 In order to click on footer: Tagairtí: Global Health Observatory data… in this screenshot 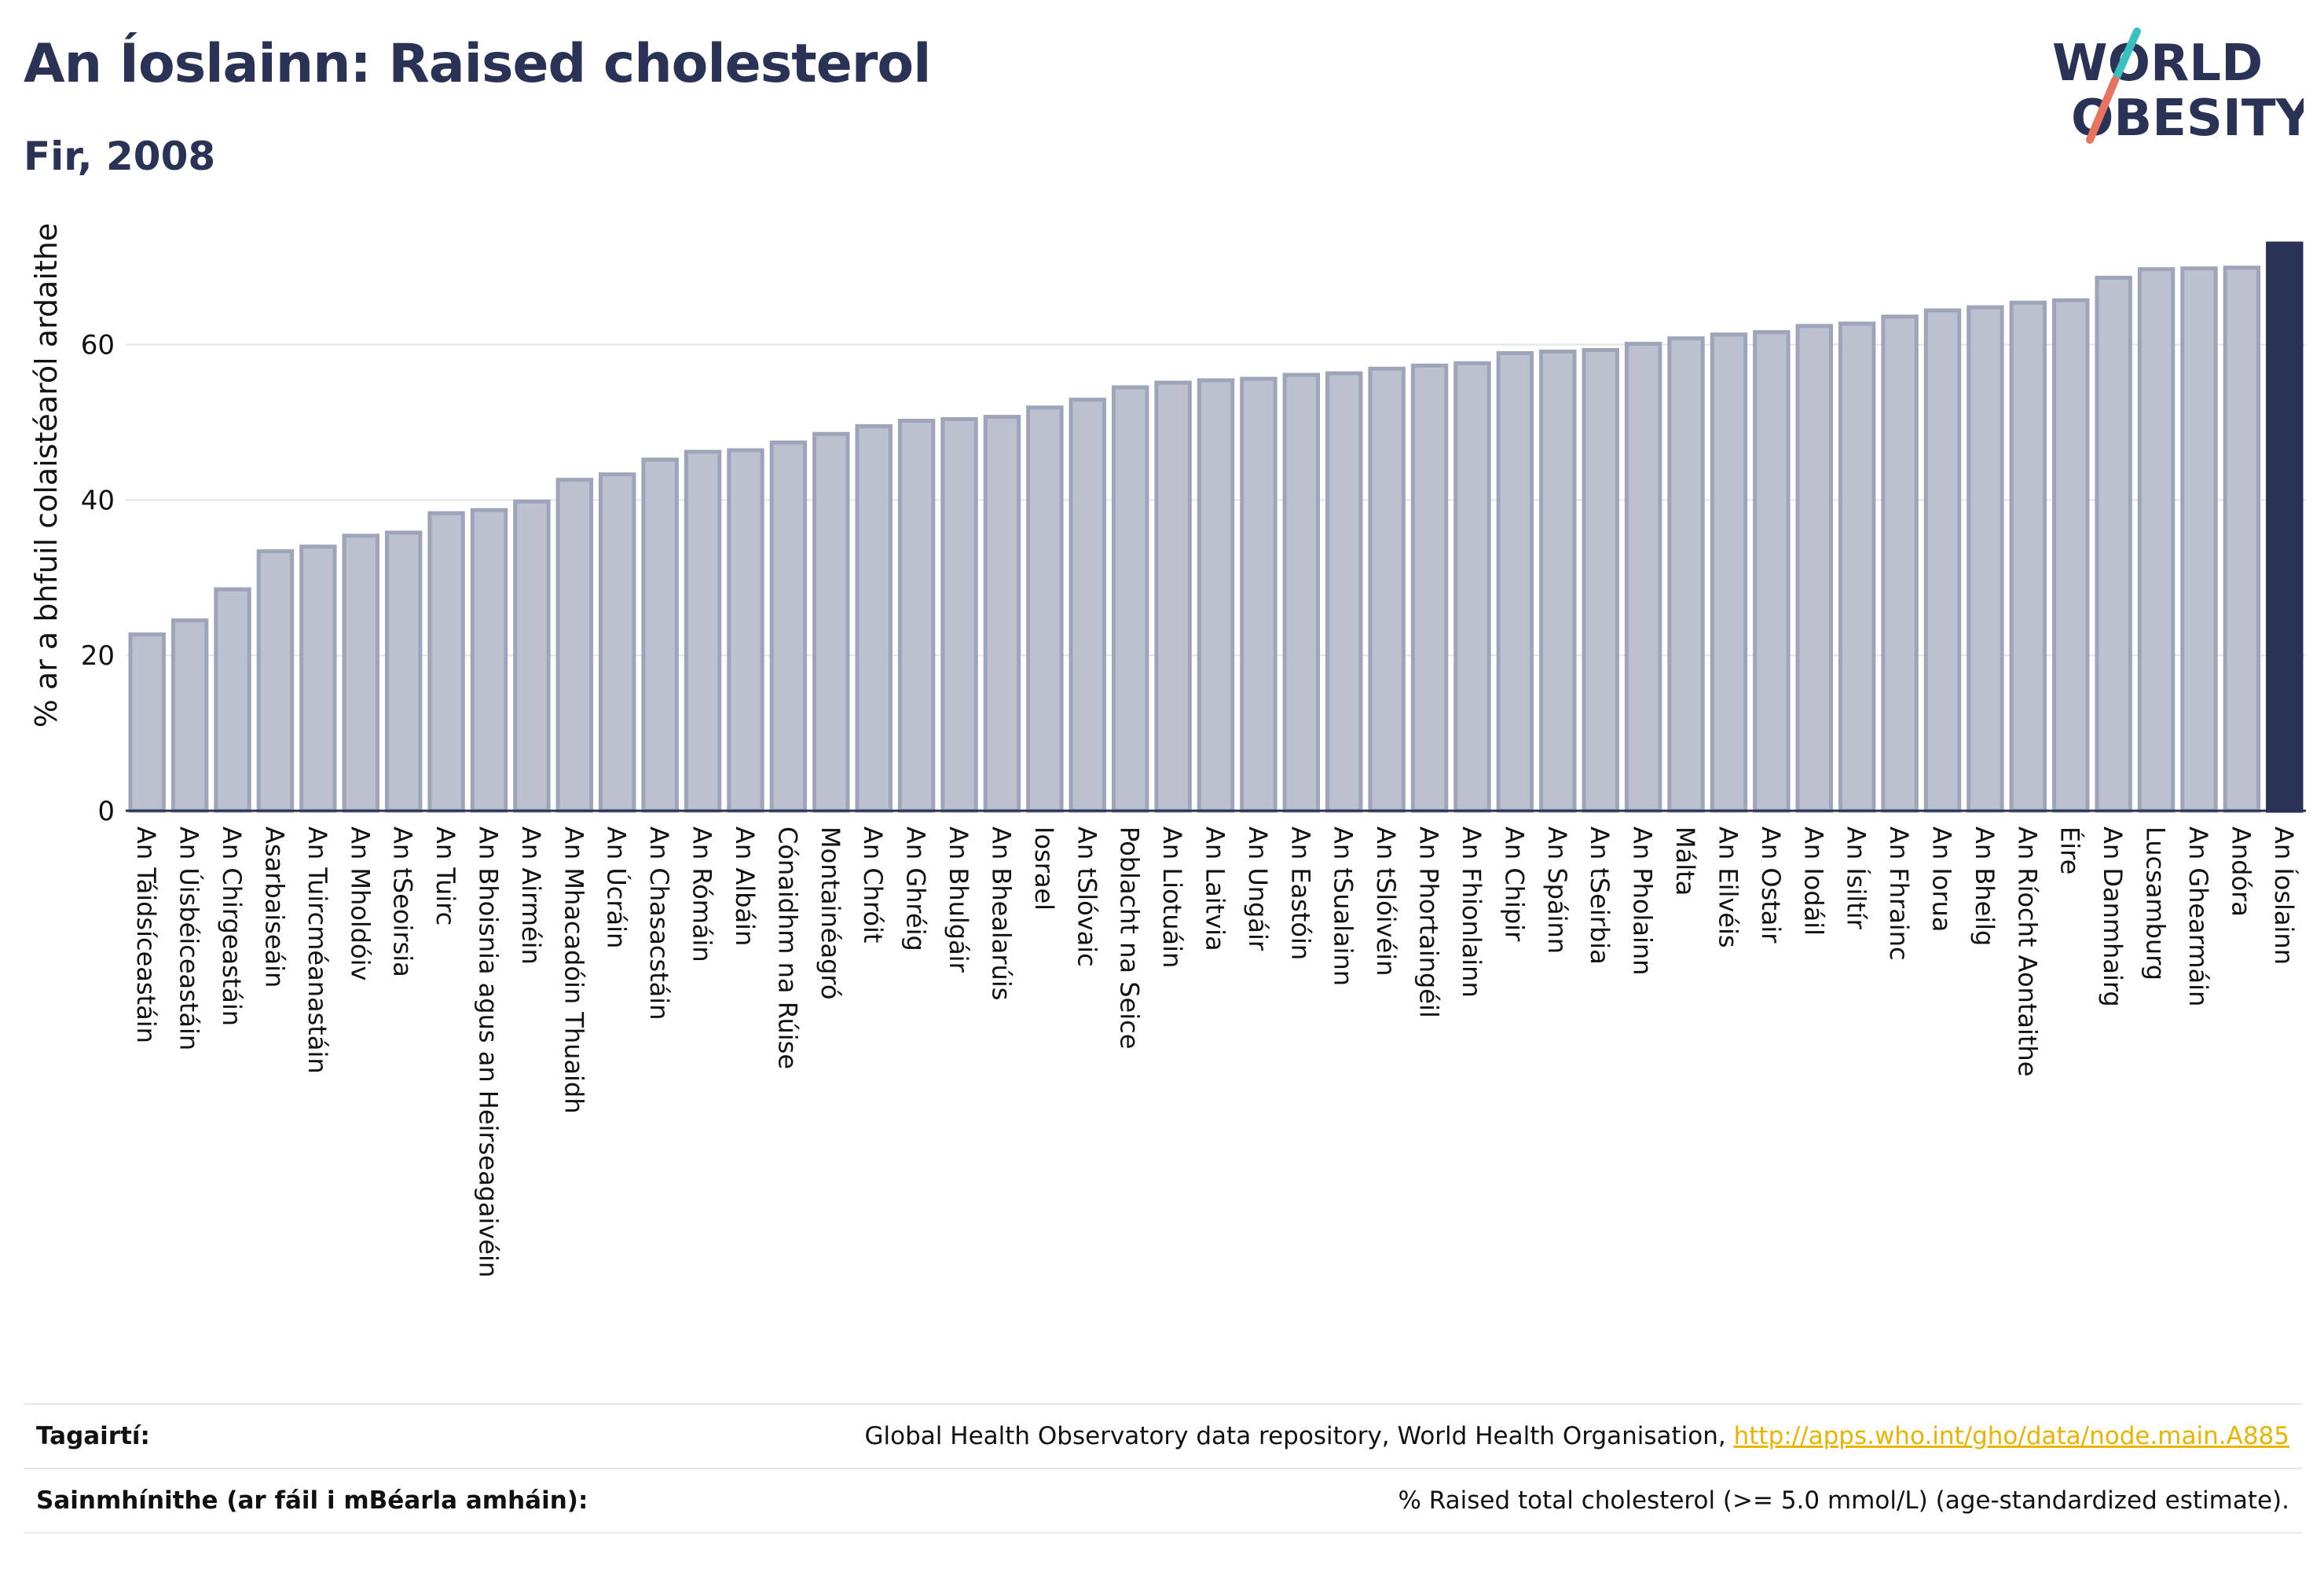, I will do `click(1163, 1468)`.